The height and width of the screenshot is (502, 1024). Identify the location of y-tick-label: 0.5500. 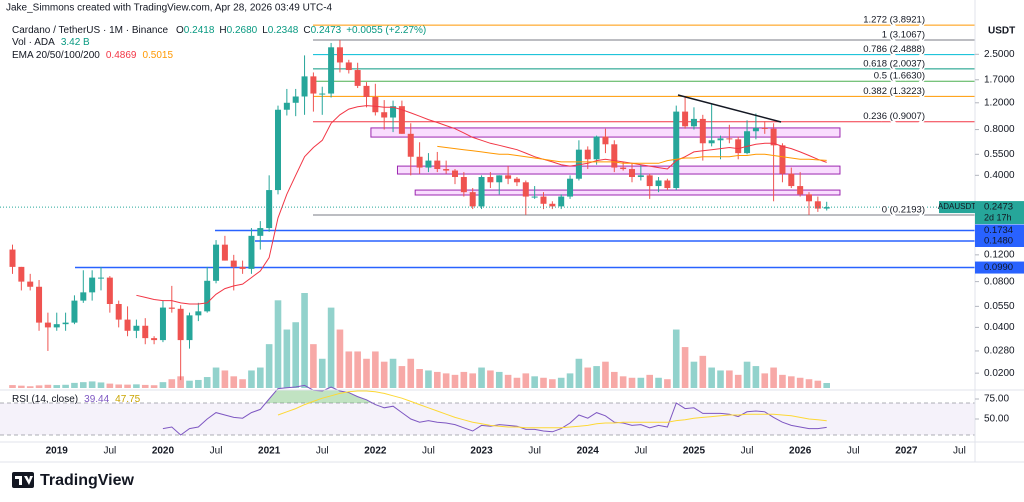
(999, 154).